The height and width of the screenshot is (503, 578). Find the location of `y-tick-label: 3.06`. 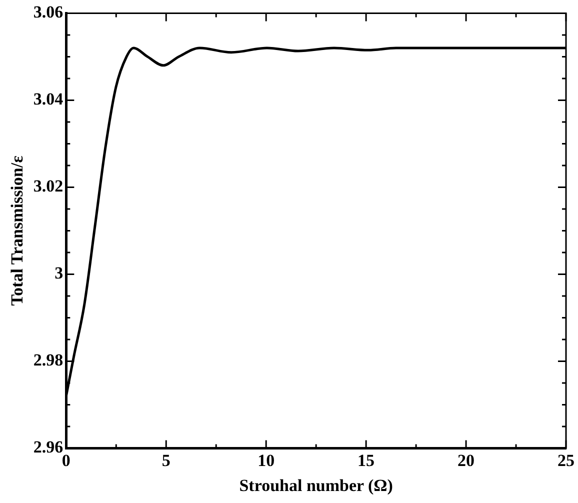

y-tick-label: 3.06 is located at coordinates (48, 12).